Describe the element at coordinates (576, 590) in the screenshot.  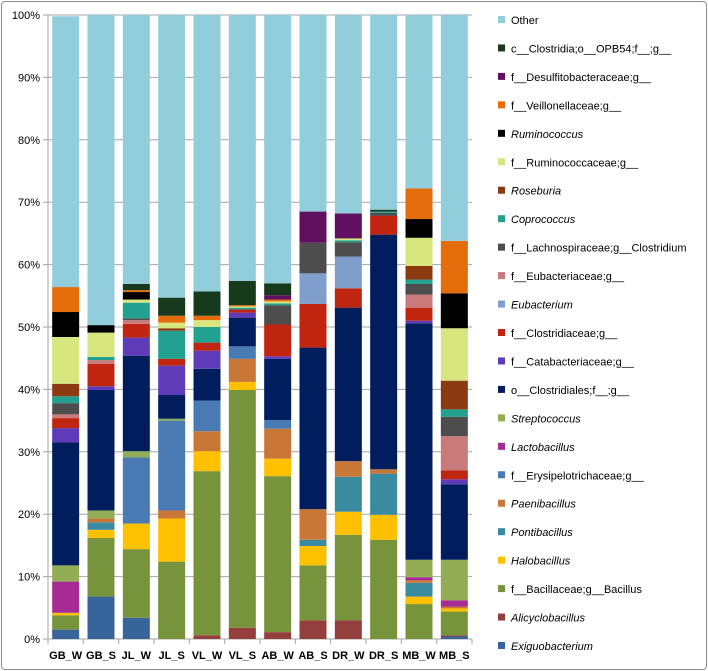
I see `legend-label: f__Bacillaceae;g__Bacillus` at that location.